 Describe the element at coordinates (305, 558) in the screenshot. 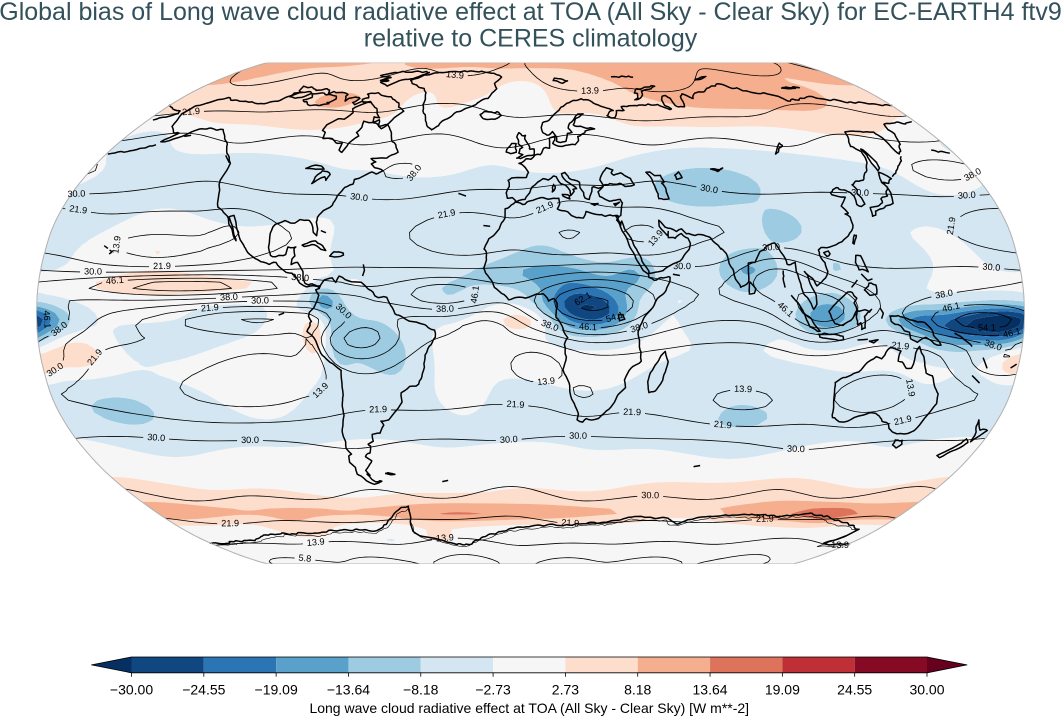

I see `svg-text: 5.8` at that location.